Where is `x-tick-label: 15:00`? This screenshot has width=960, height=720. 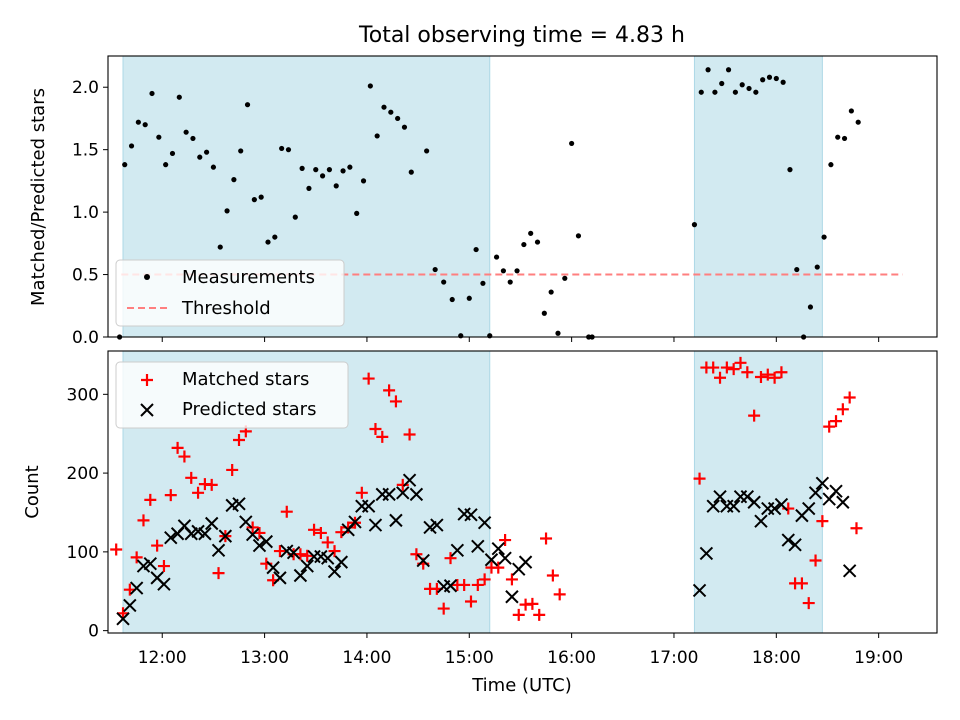
x-tick-label: 15:00 is located at coordinates (469, 658).